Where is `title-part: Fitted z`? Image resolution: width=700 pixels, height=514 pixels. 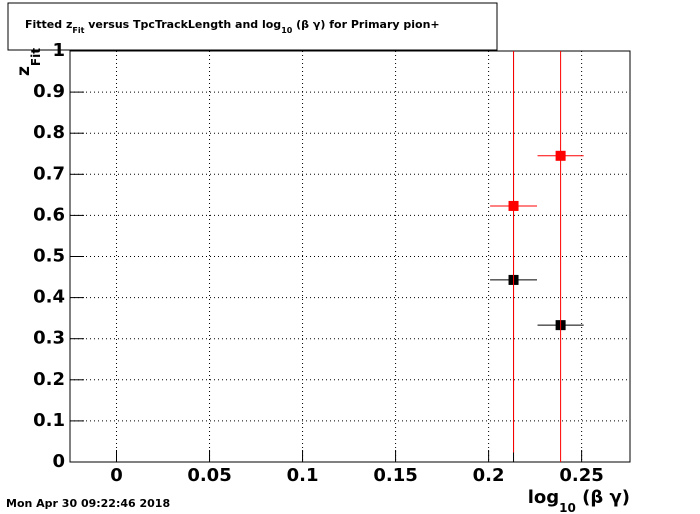
title-part: Fitted z is located at coordinates (48, 24).